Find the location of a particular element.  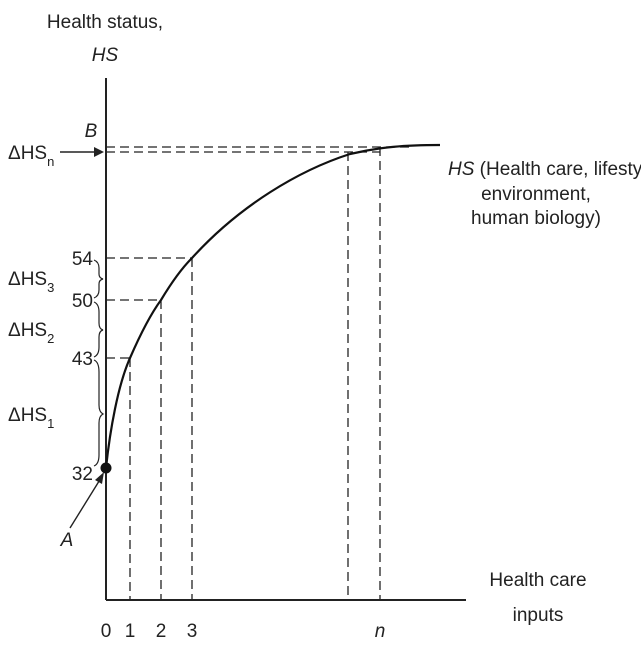

delta-hsn-label: ΔHSn is located at coordinates (31, 156).